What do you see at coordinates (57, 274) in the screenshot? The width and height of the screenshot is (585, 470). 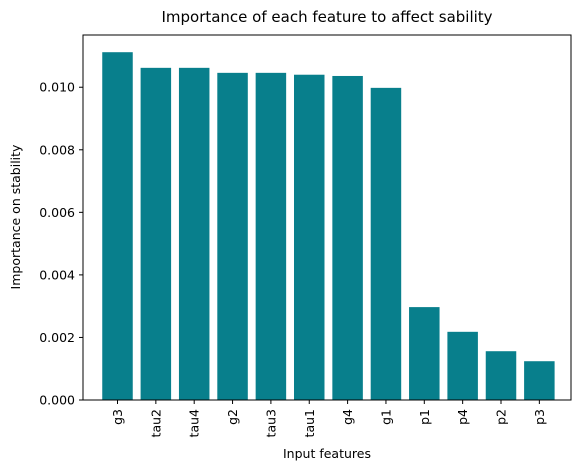 I see `y-tick-label: 0.004` at bounding box center [57, 274].